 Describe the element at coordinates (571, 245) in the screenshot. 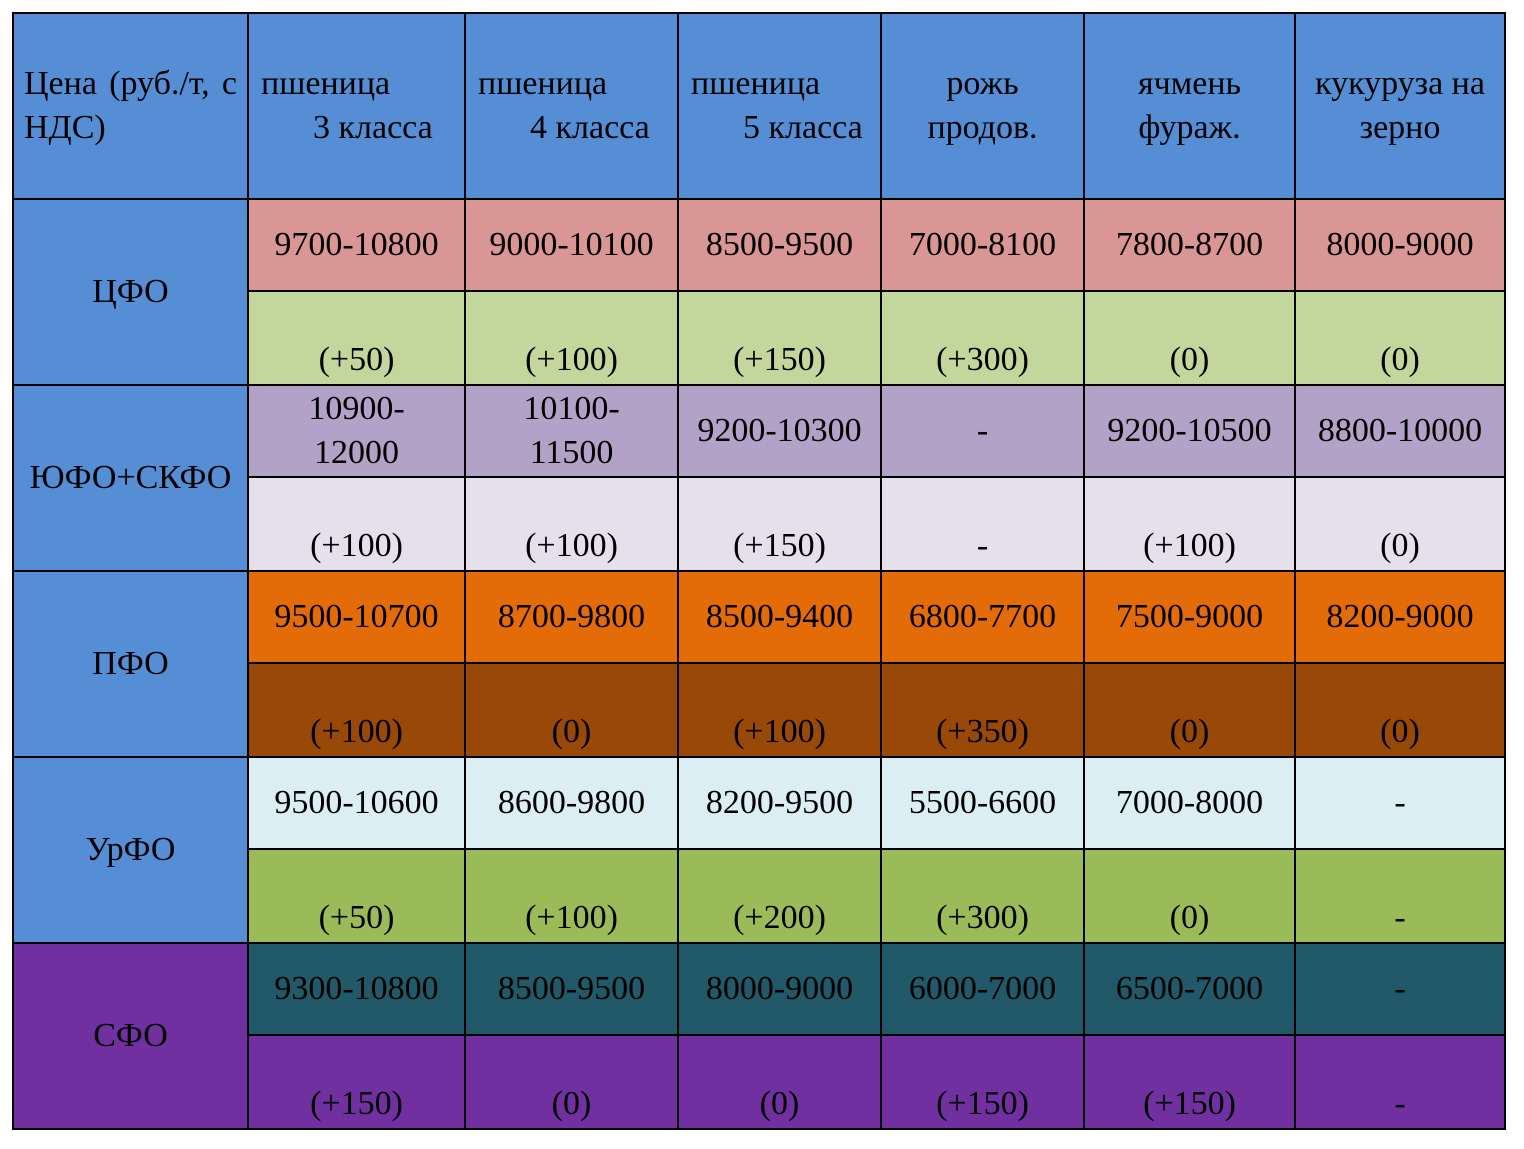

I see `price-cell: 9000-10100` at that location.